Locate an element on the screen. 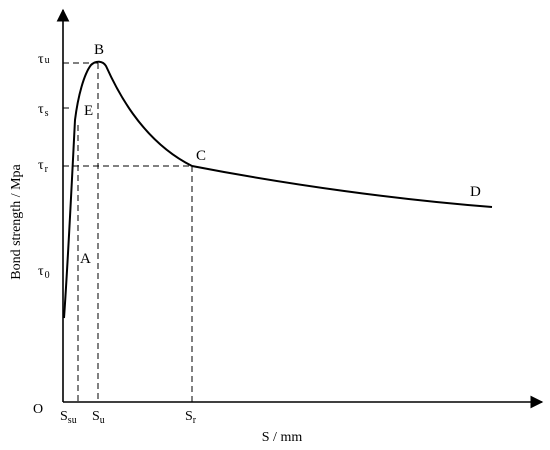  x-tick-label-su: Su is located at coordinates (98, 417).